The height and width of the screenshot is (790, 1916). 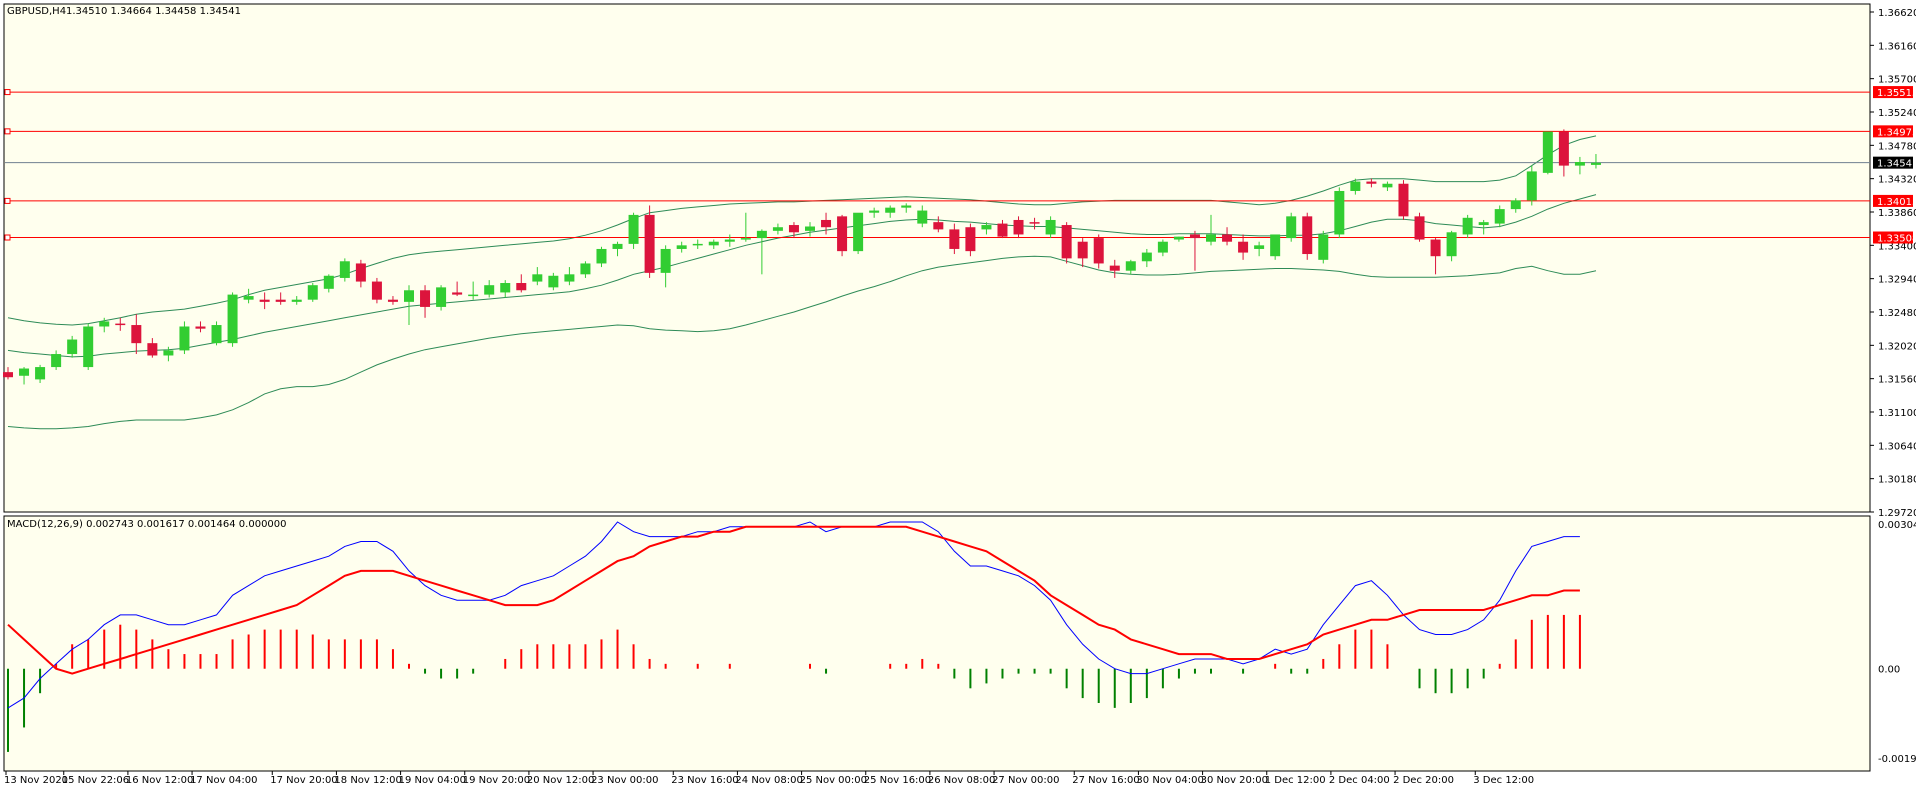 I want to click on price-tick-label: 1.32020, so click(x=1897, y=346).